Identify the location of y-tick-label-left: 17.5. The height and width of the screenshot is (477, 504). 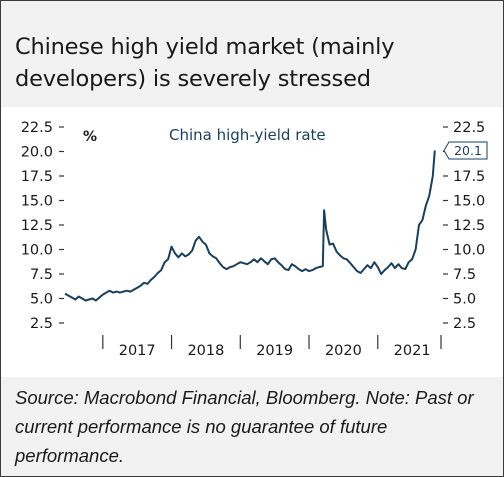
(37, 177).